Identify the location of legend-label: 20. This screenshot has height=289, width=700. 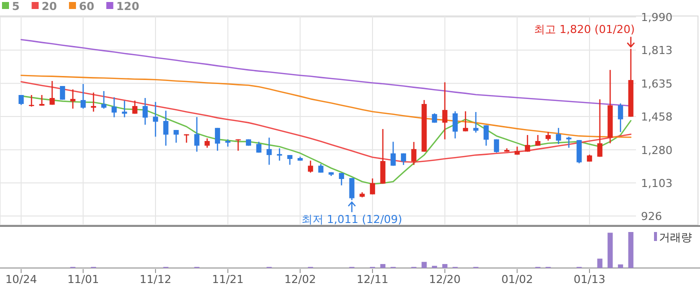
(50, 6).